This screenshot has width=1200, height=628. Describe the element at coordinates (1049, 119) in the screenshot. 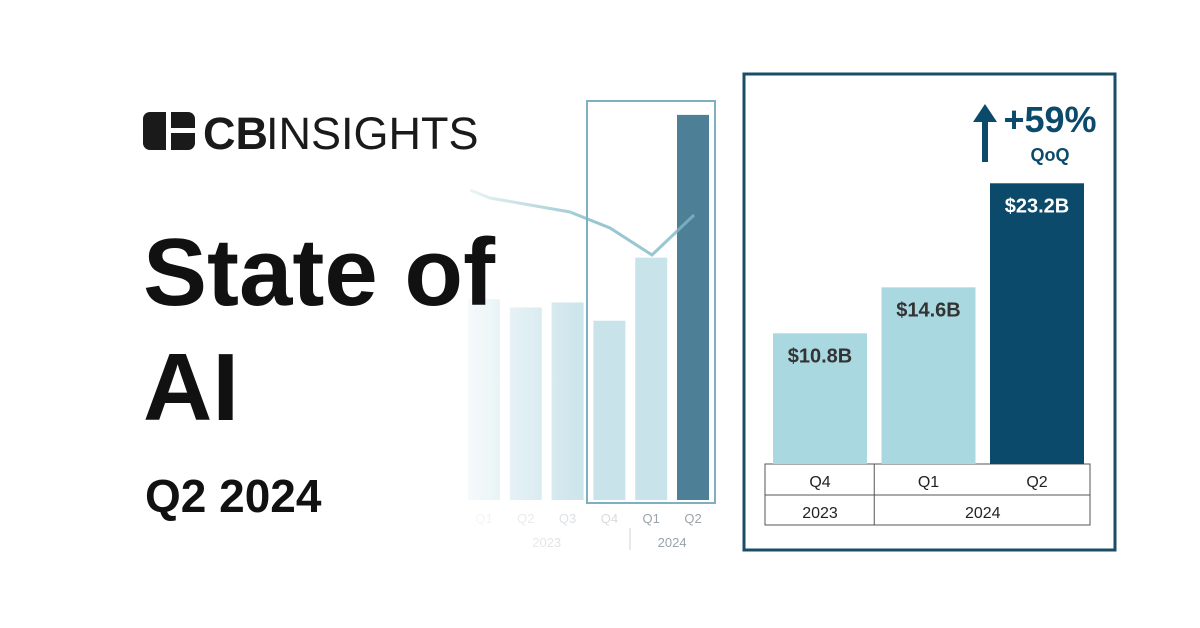

I see `annotation-change: +59%` at that location.